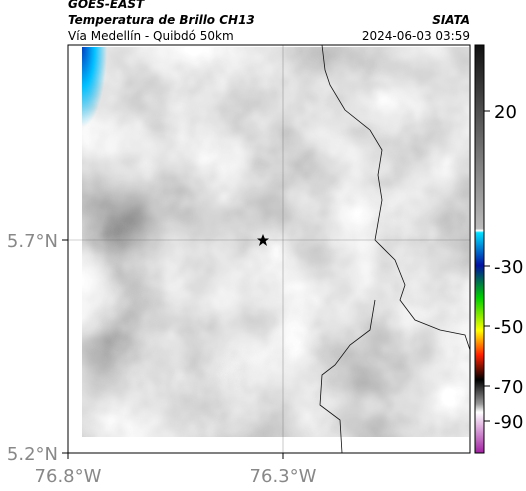 This screenshot has height=491, width=526. What do you see at coordinates (151, 36) in the screenshot?
I see `route: Vía Medellín - Quibdó 50km` at bounding box center [151, 36].